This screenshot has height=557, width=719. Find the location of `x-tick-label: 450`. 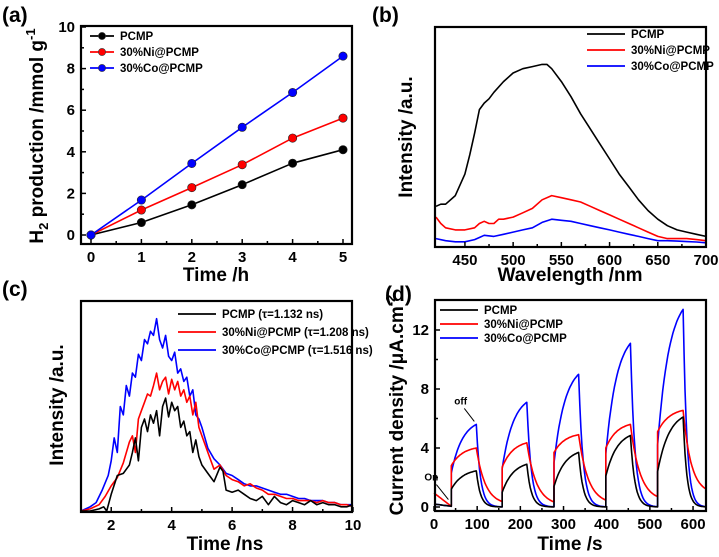

x-tick-label: 450 is located at coordinates (464, 260).